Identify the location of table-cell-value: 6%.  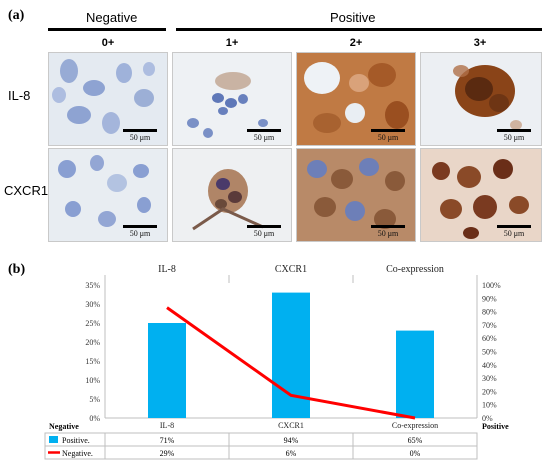
(291, 453).